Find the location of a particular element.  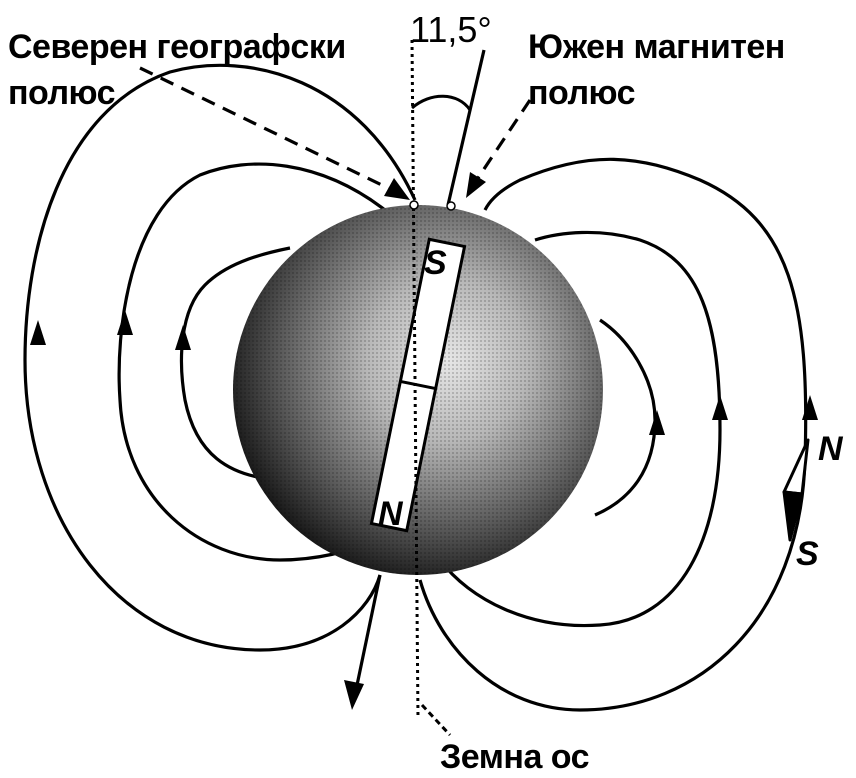

magnetic-pole-label-line1: Южен магнитен is located at coordinates (656, 47).